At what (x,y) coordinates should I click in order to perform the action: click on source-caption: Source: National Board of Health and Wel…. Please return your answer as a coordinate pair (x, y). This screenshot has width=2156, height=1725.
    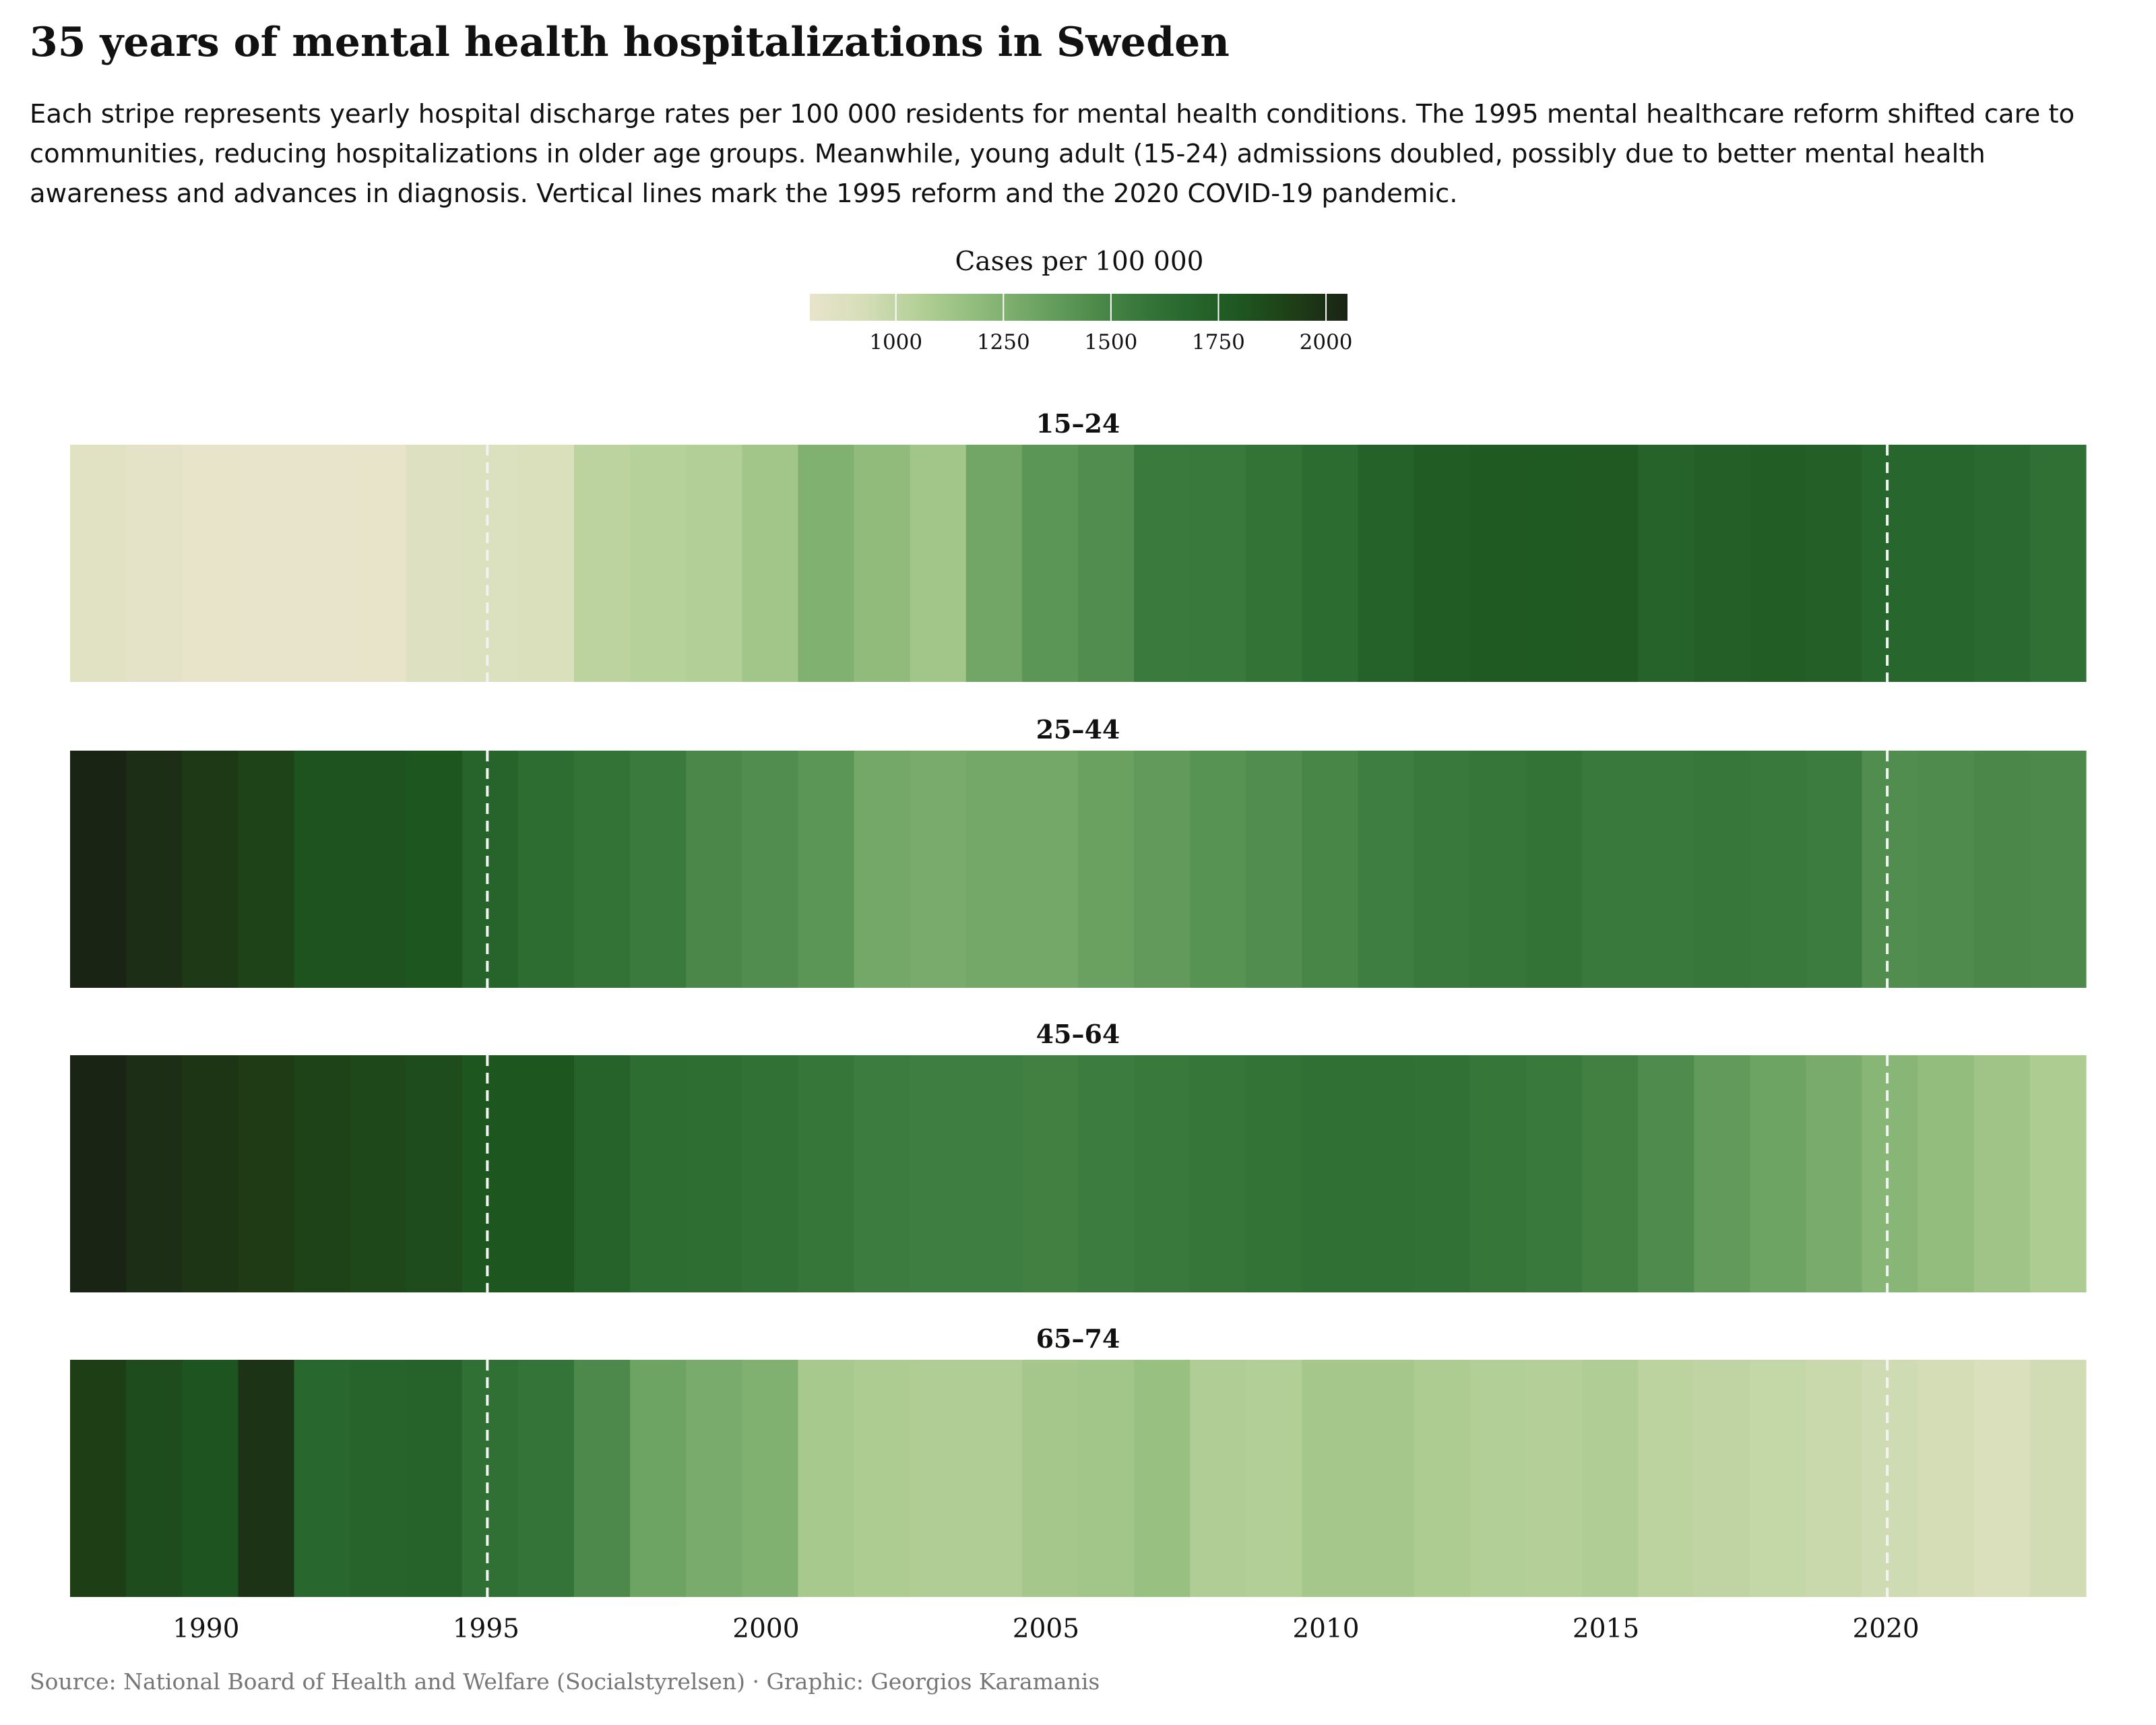
    Looking at the image, I should click on (565, 1681).